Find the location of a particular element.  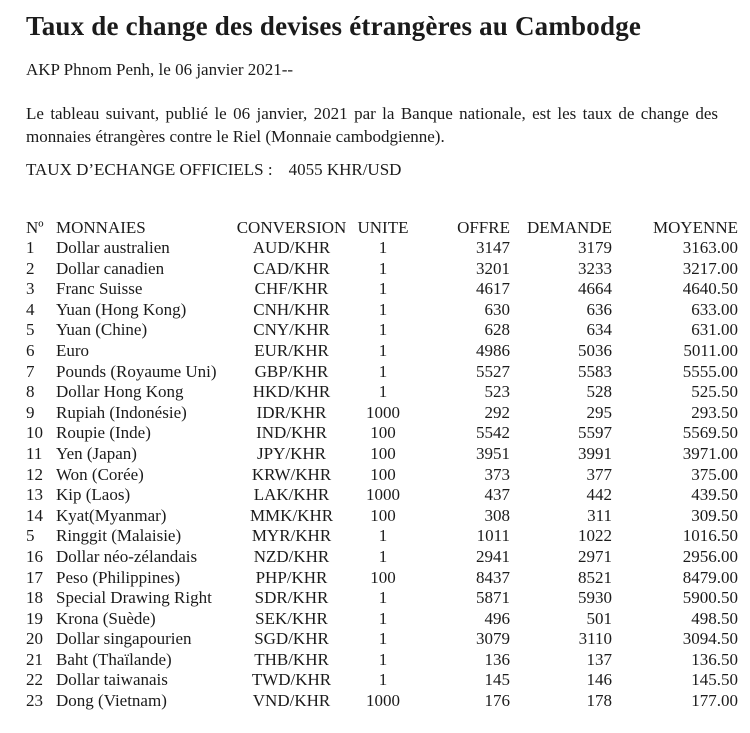

row-number-cell: 13 is located at coordinates (34, 495).